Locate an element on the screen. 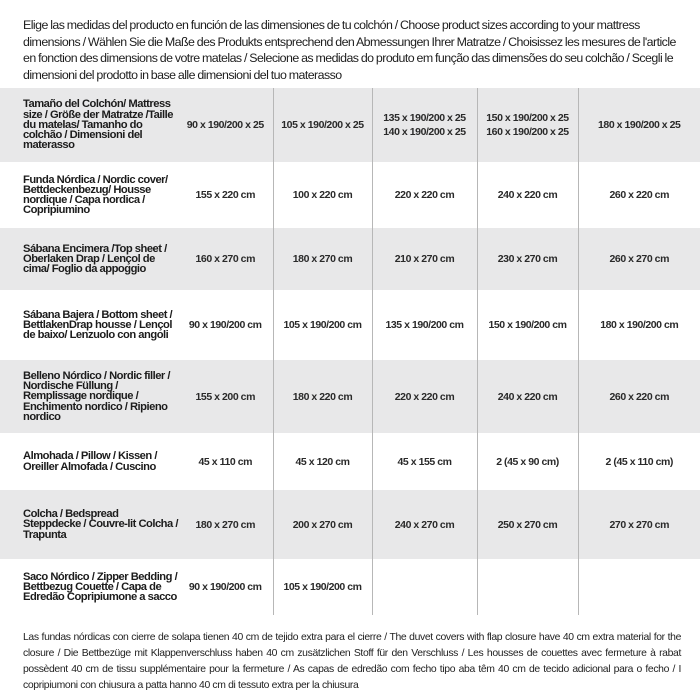 The width and height of the screenshot is (700, 700). mattress-size-3: 135 x 190/200 x 25 140 x 190/200 x 25 is located at coordinates (424, 125).